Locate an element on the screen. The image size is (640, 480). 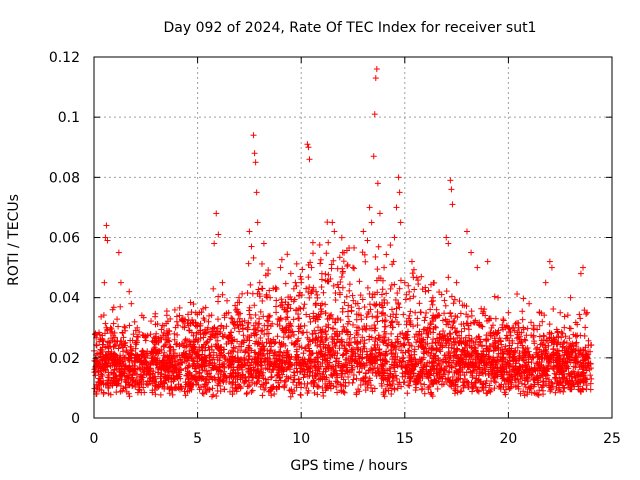
y-tick-label: 0.08 is located at coordinates (64, 178).